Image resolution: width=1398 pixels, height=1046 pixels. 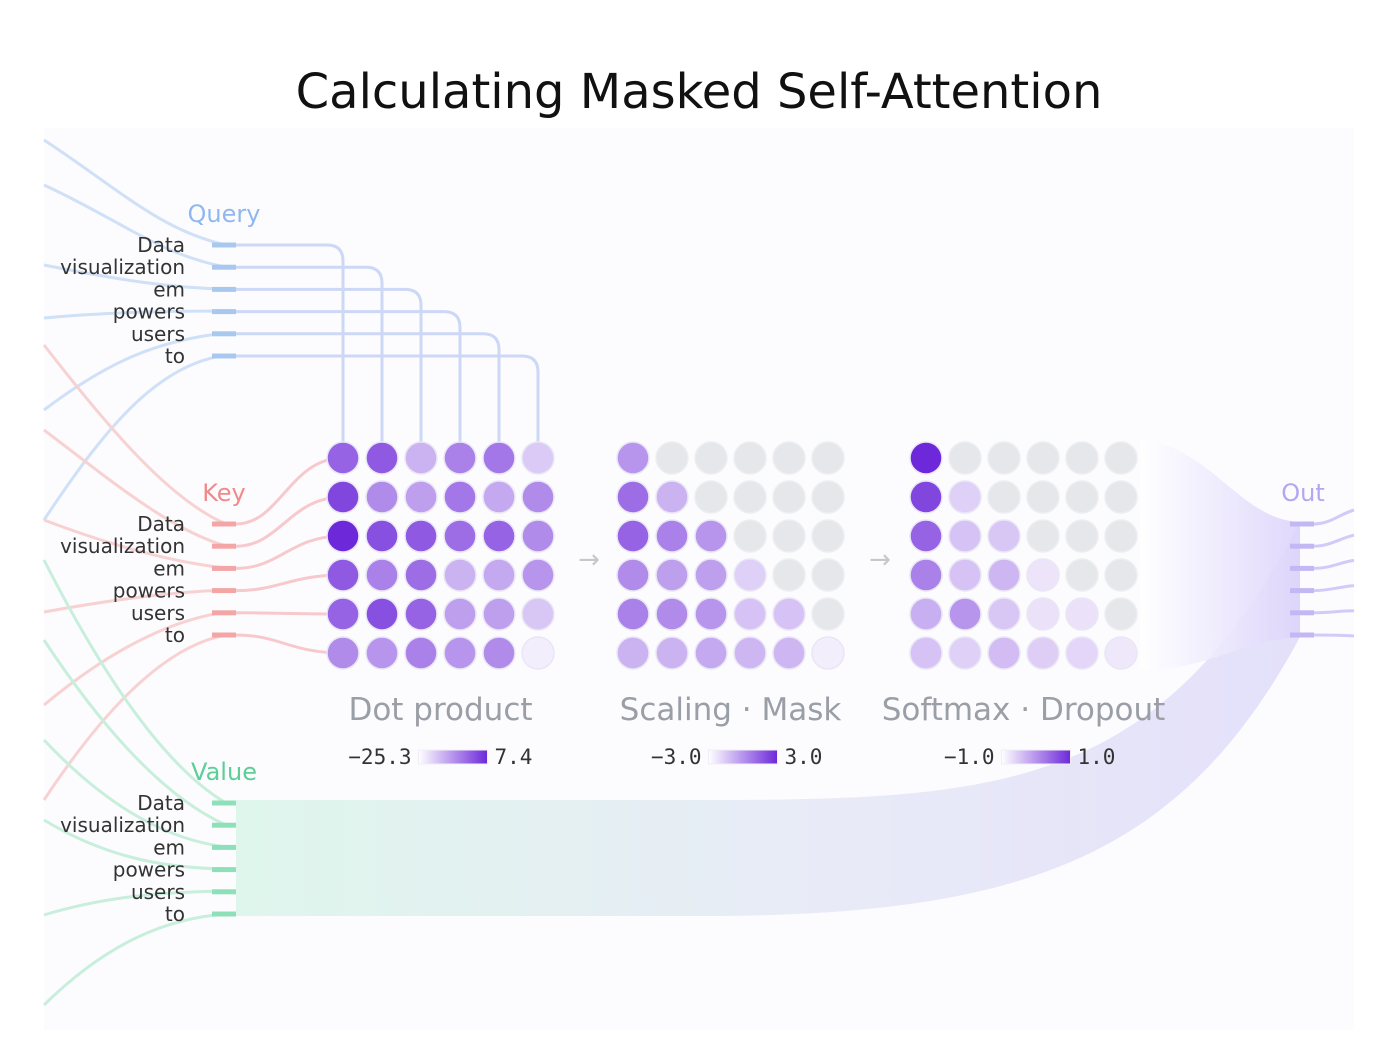 What do you see at coordinates (676, 757) in the screenshot?
I see `legend-min: −3.0` at bounding box center [676, 757].